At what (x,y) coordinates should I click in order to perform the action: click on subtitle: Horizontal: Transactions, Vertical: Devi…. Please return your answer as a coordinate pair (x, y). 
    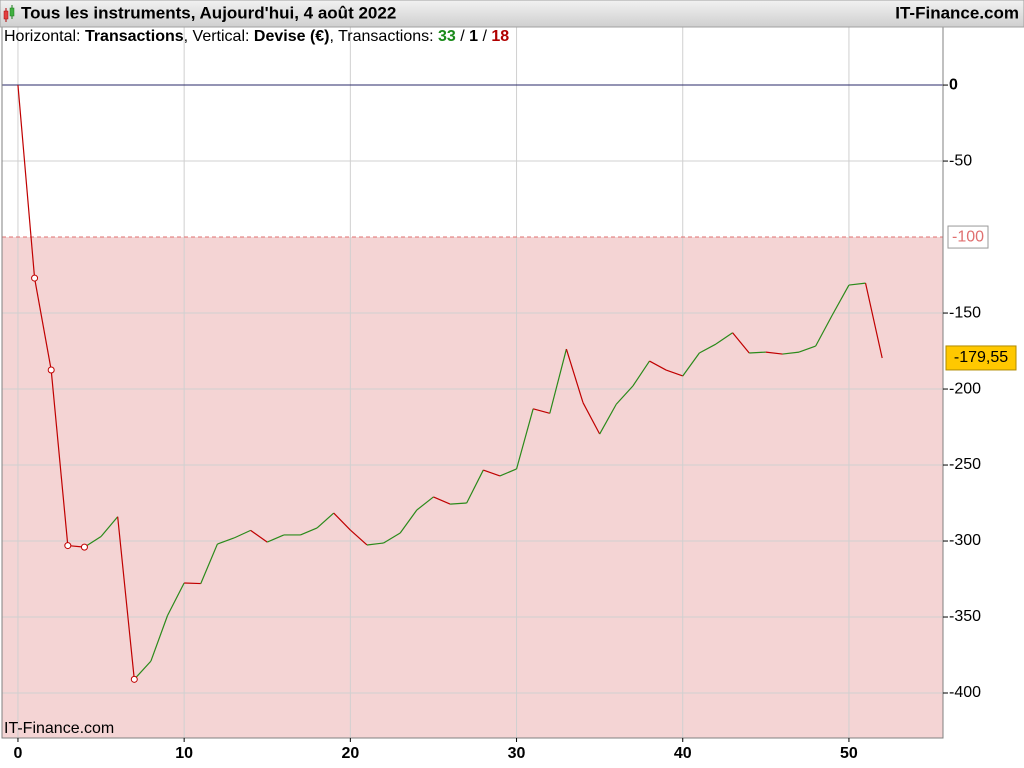
    Looking at the image, I should click on (256, 36).